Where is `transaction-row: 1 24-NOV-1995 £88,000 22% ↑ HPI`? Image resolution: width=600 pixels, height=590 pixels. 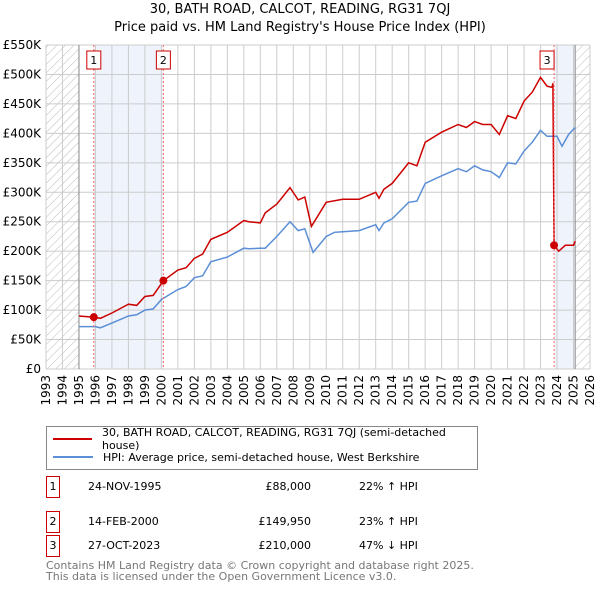
transaction-row: 1 24-NOV-1995 £88,000 22% ↑ HPI is located at coordinates (246, 487).